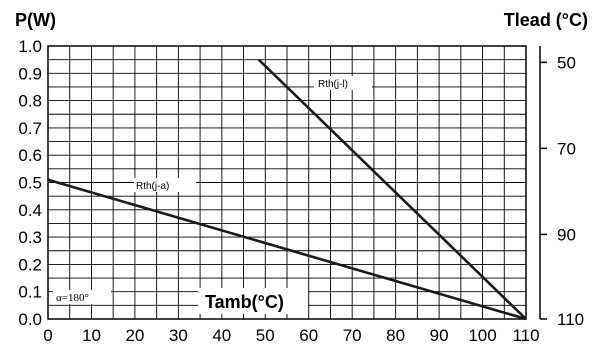 The height and width of the screenshot is (347, 597). Describe the element at coordinates (308, 335) in the screenshot. I see `x-tick-label: 60` at that location.